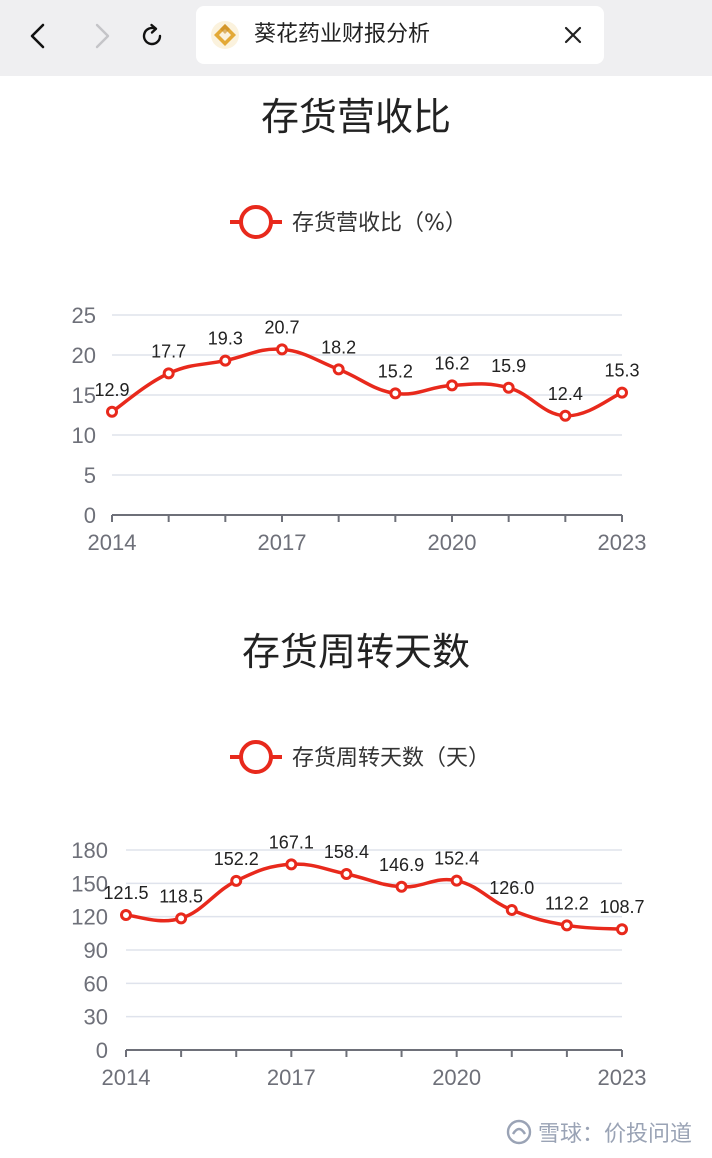 The width and height of the screenshot is (712, 1158). I want to click on legend-label: 存货周转天数（天）, so click(391, 758).